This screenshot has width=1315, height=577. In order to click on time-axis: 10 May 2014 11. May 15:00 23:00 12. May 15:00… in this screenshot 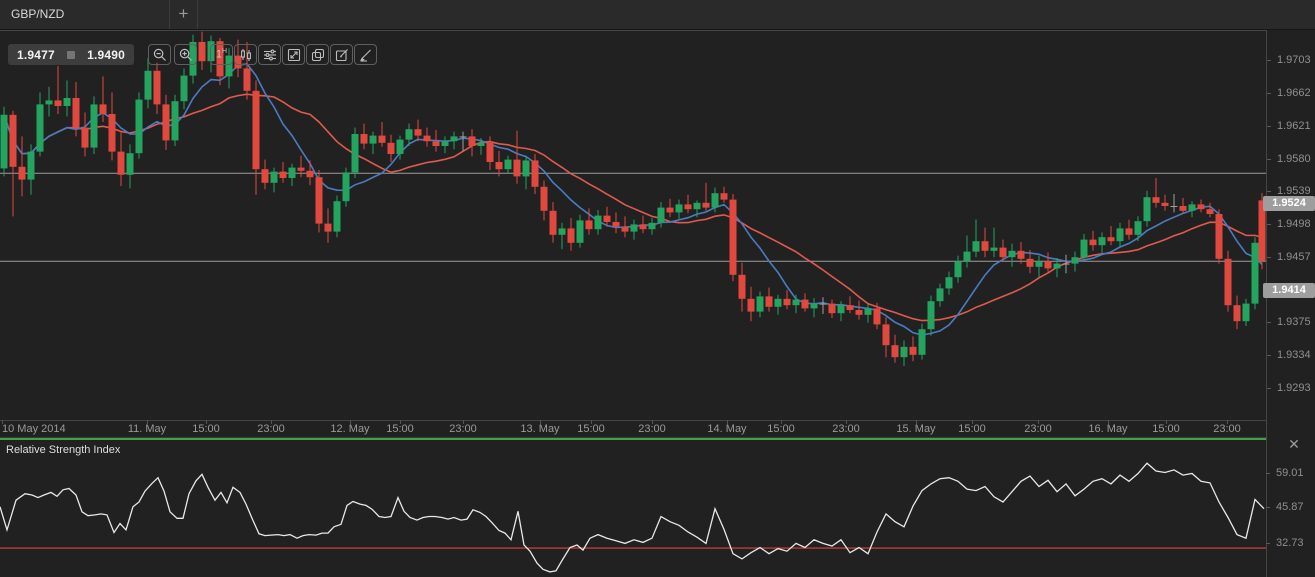, I will do `click(633, 429)`.